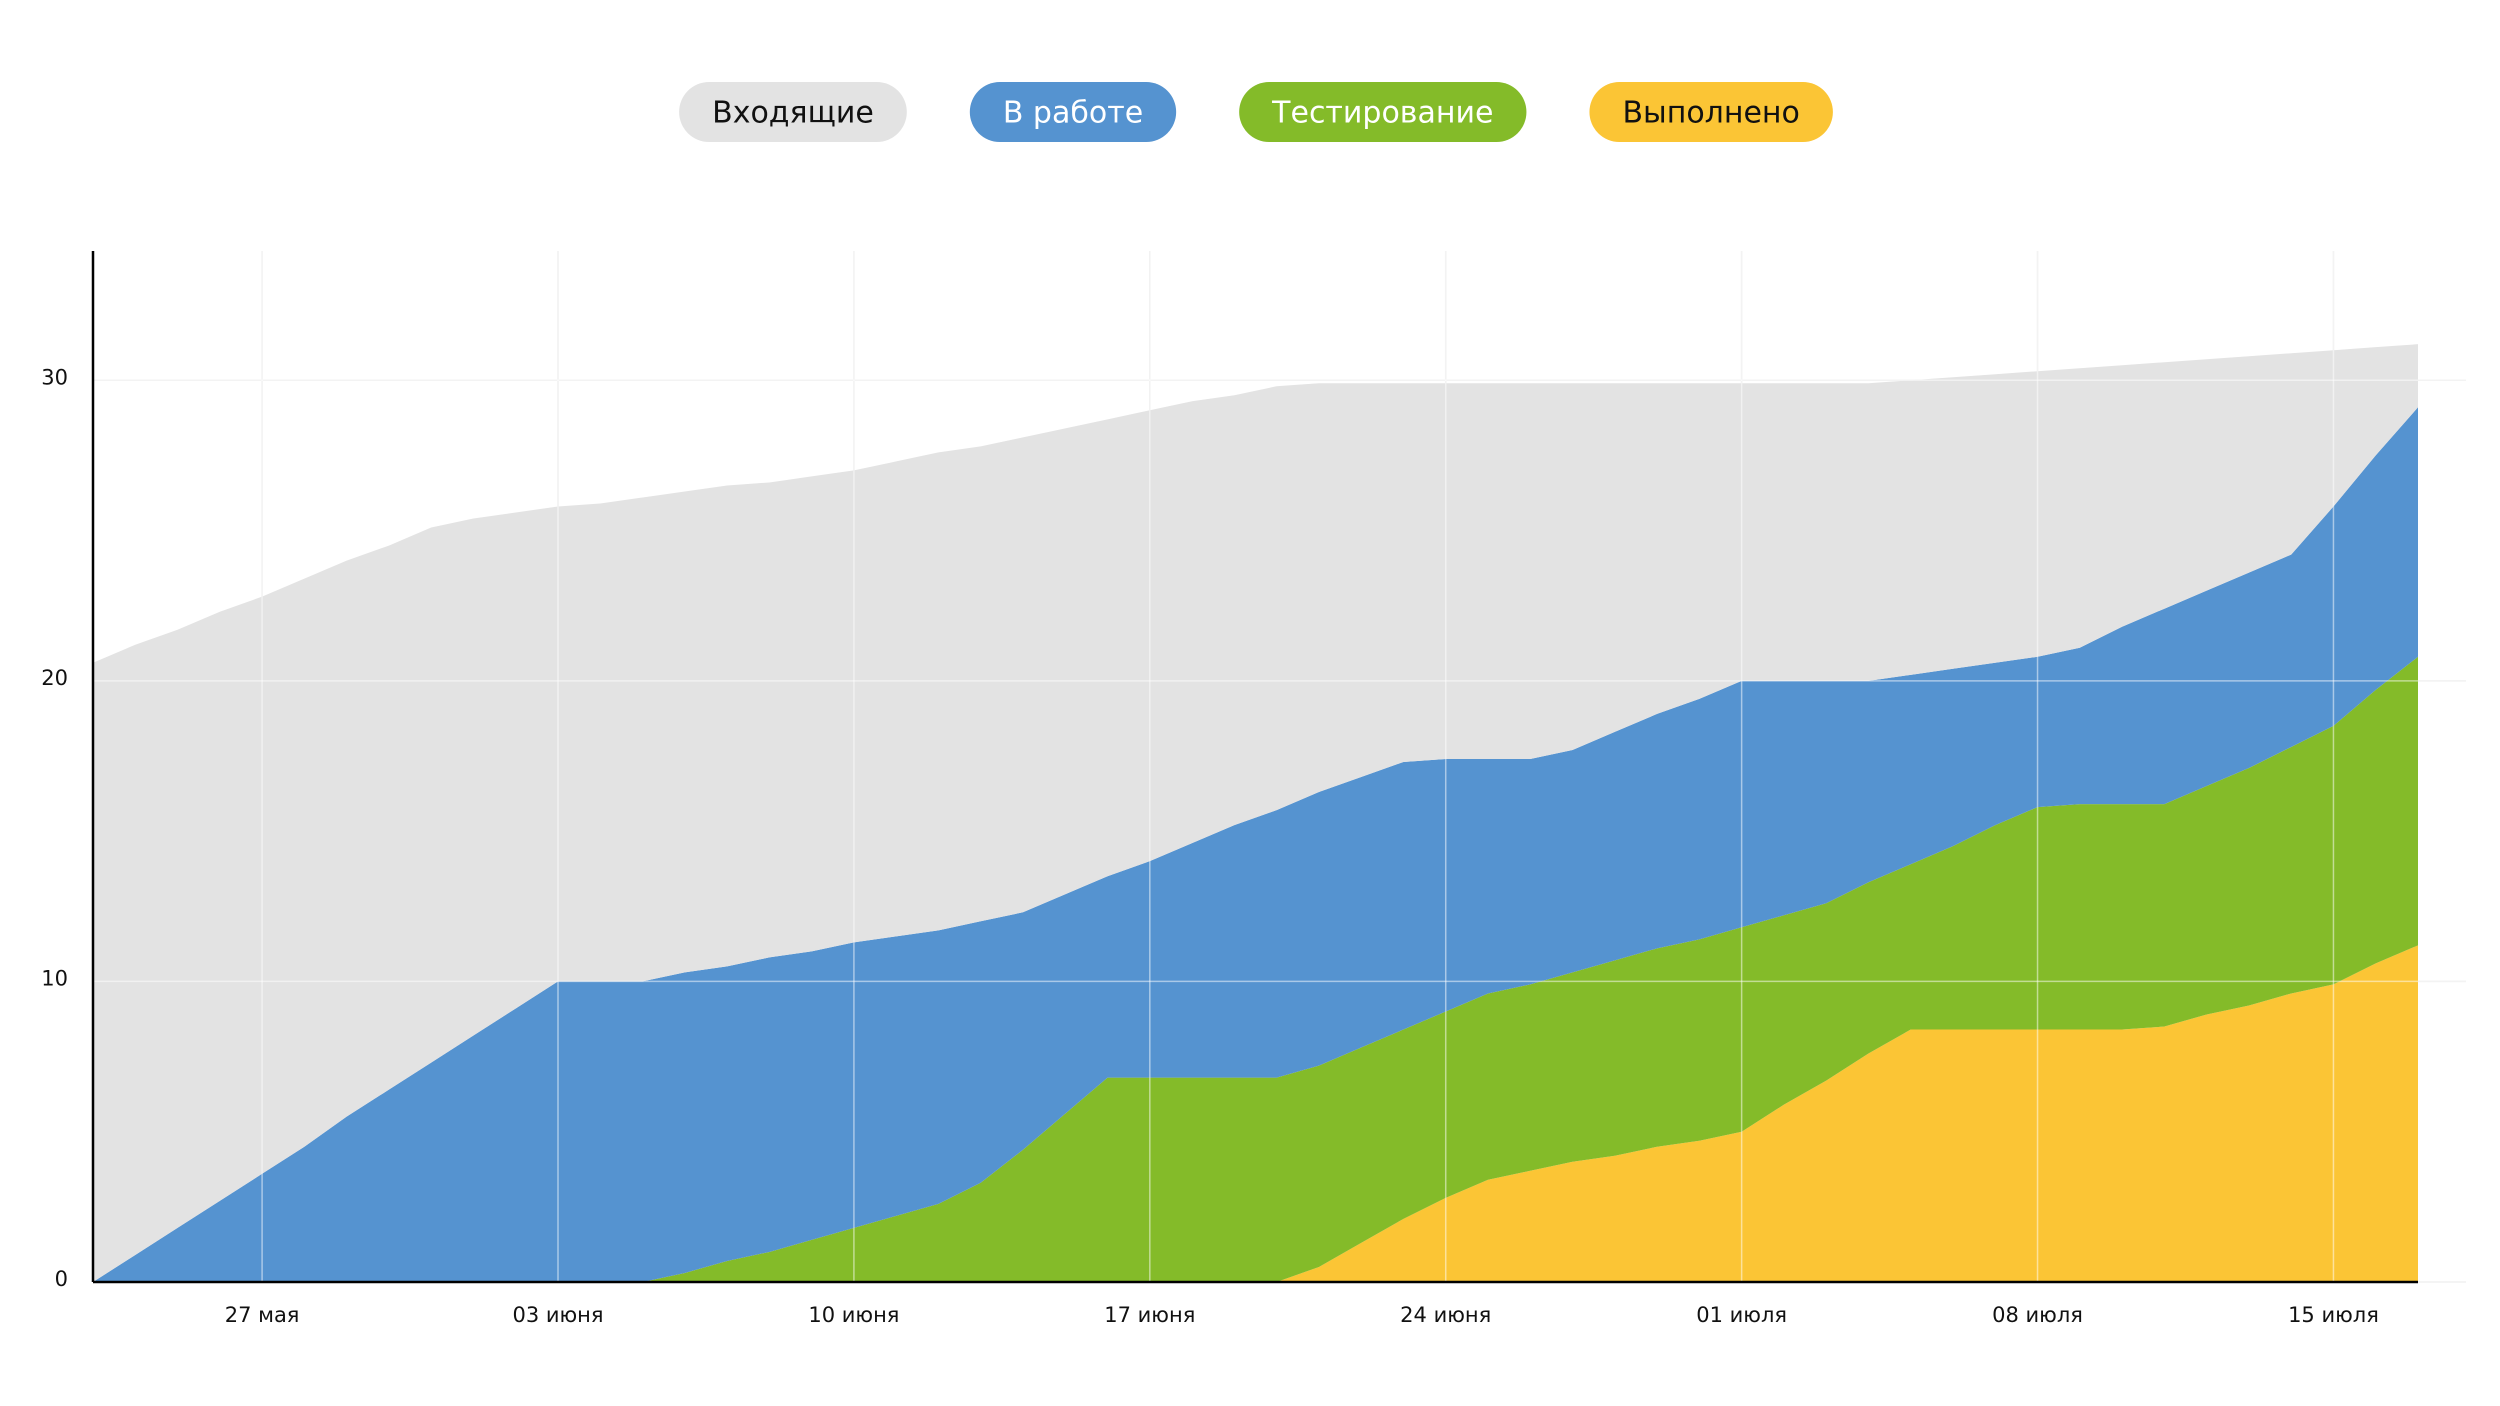 The width and height of the screenshot is (2500, 1406). Describe the element at coordinates (54, 678) in the screenshot. I see `y-tick-label: 20` at that location.